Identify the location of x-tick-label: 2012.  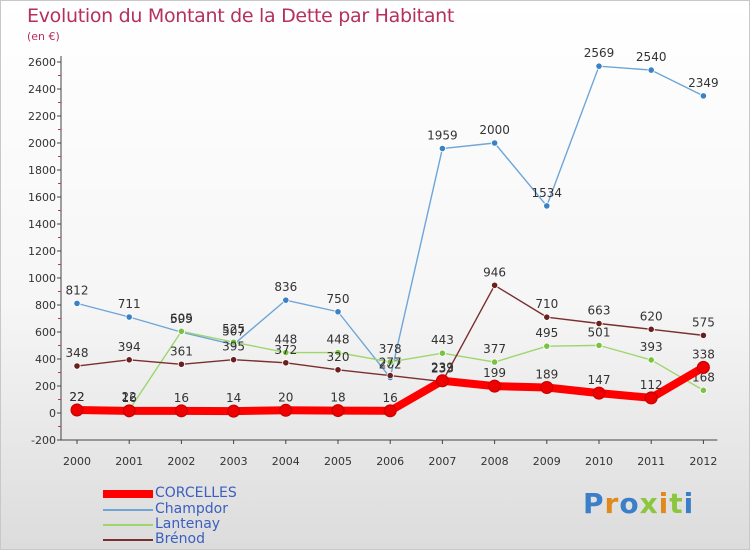
(703, 461).